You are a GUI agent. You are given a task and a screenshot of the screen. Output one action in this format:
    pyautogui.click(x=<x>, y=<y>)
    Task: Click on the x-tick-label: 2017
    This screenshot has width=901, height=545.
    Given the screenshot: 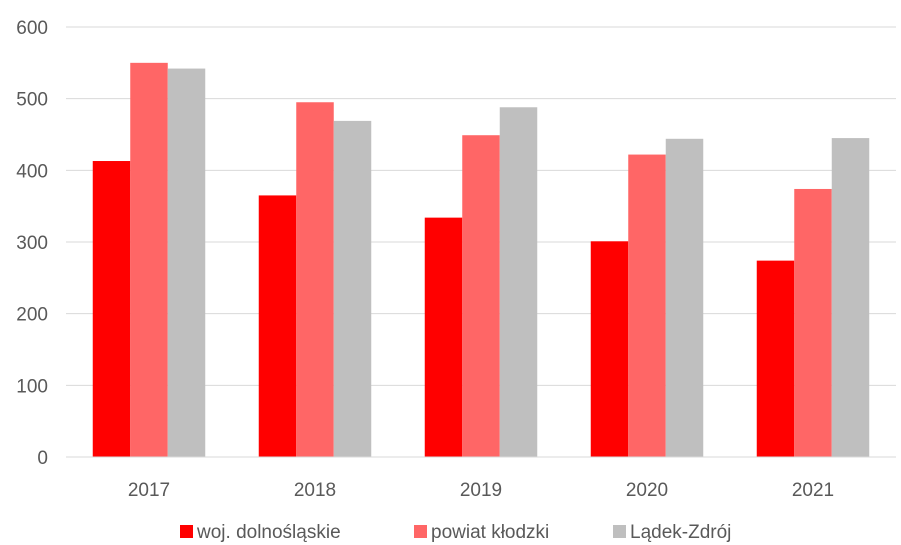 What is the action you would take?
    pyautogui.click(x=149, y=490)
    